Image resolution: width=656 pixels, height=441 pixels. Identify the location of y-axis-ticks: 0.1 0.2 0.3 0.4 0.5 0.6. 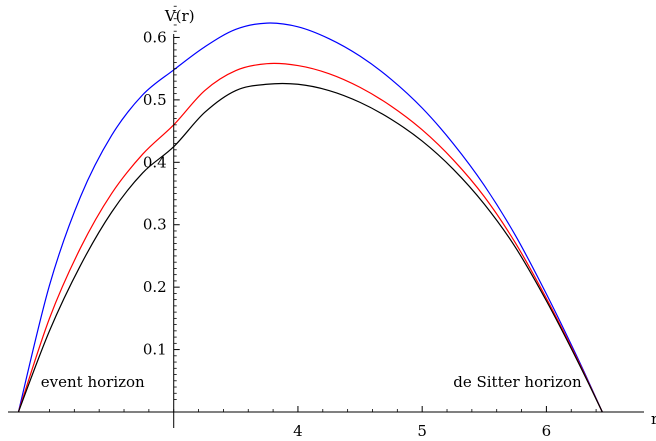
(161, 202).